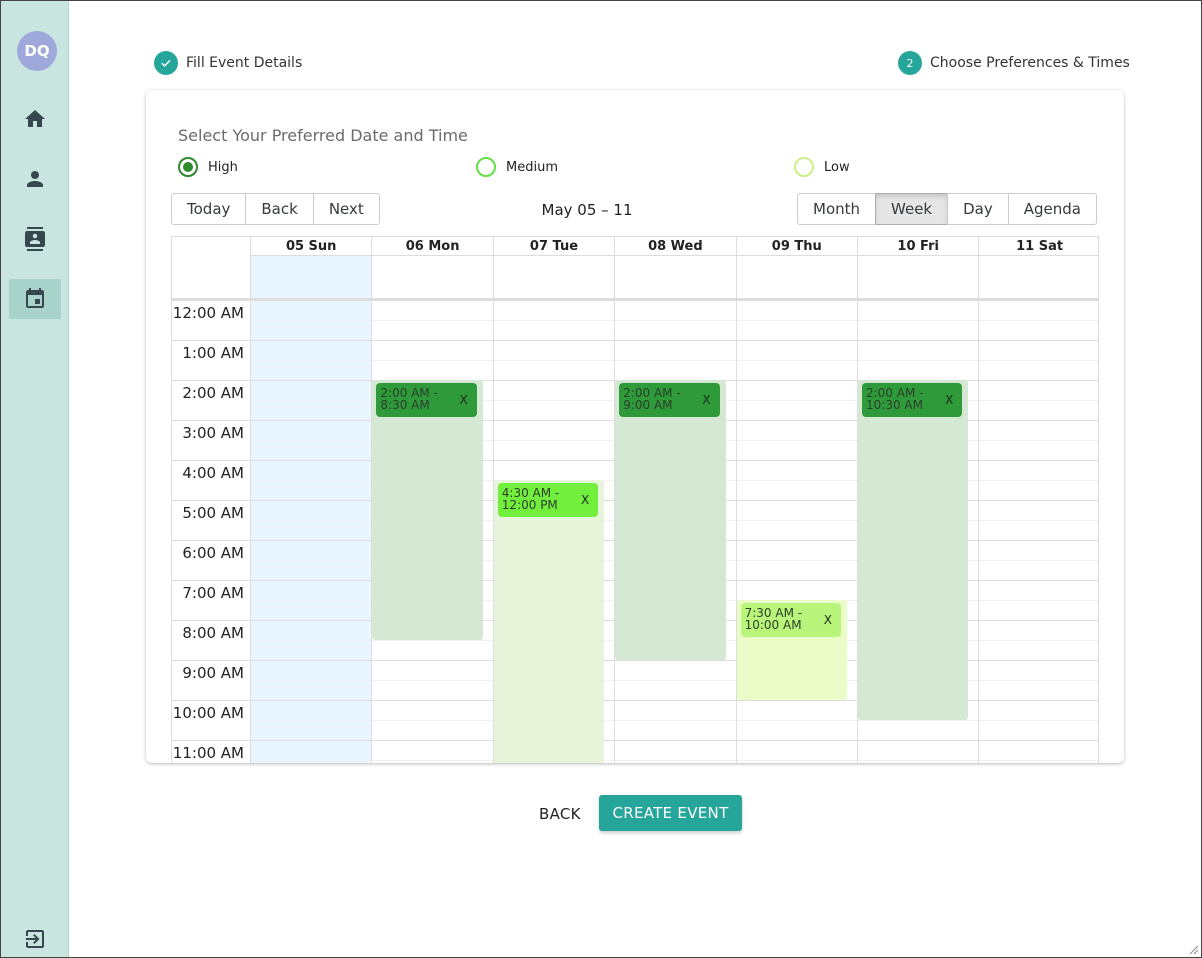  Describe the element at coordinates (822, 167) in the screenshot. I see `priority-radio-2: Low` at that location.